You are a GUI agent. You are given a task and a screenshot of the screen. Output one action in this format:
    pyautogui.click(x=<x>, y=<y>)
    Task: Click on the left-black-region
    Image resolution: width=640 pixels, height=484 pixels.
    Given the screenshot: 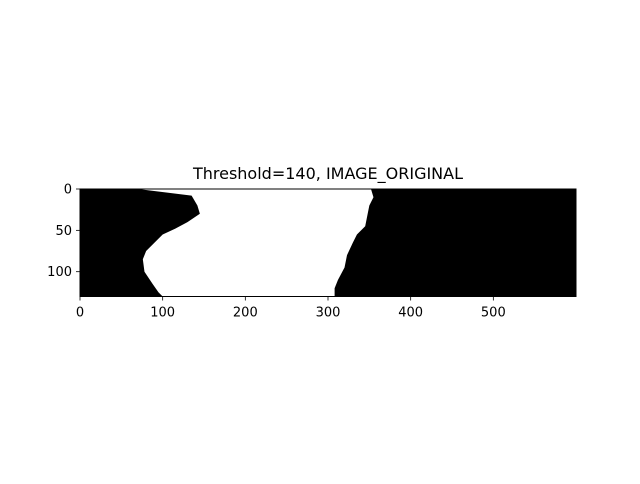 What is the action you would take?
    pyautogui.click(x=140, y=243)
    